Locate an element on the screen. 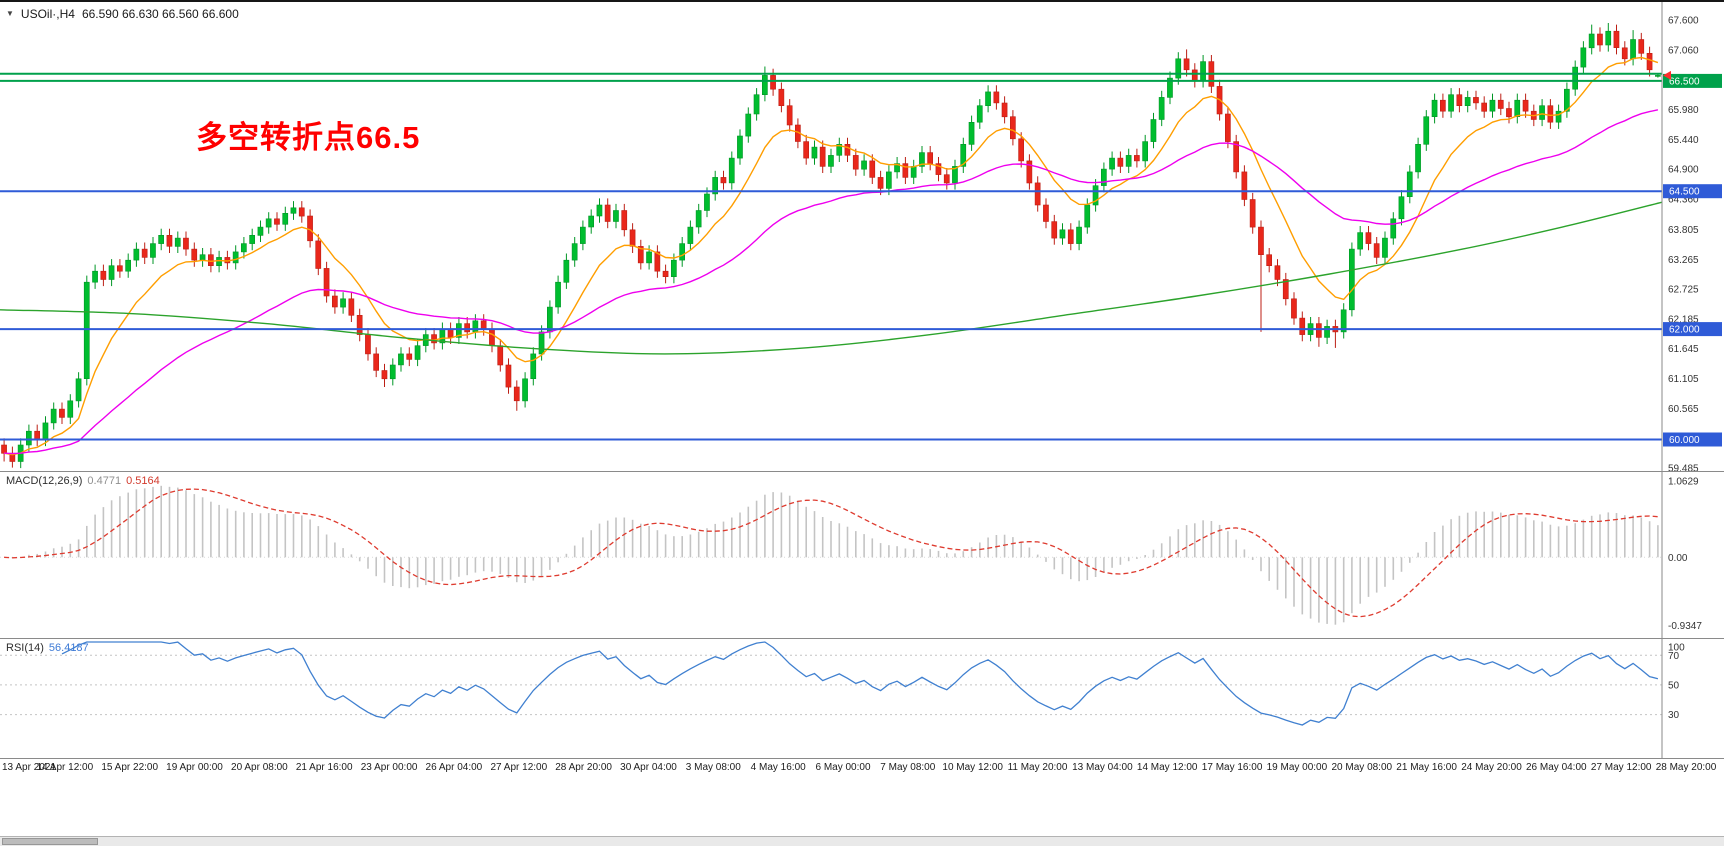  time-label: 28 May 20:00 is located at coordinates (1686, 767).